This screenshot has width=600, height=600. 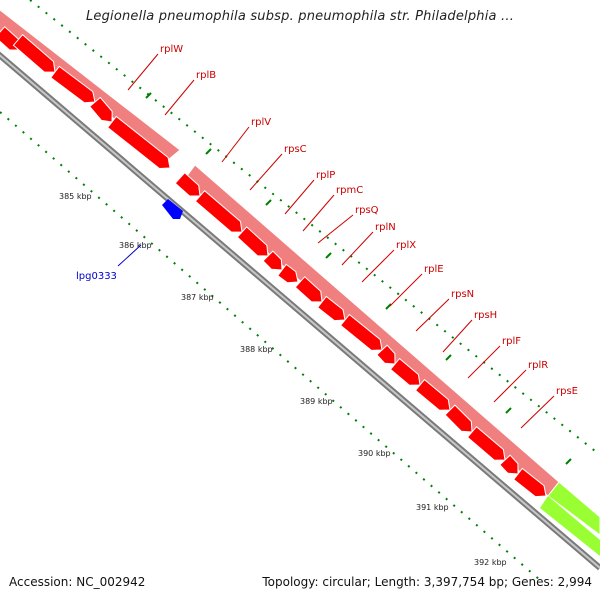 I want to click on gene-label-rplE: rplE, so click(x=434, y=269).